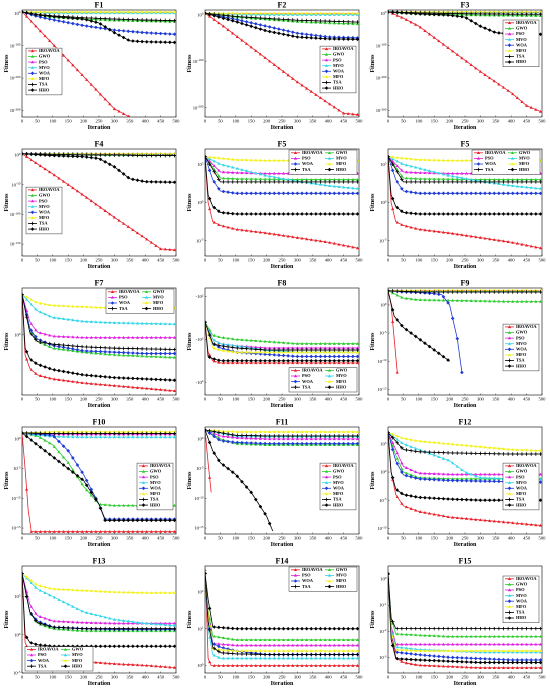 The image size is (550, 698). What do you see at coordinates (44, 660) in the screenshot?
I see `legend-label: WOA` at bounding box center [44, 660].